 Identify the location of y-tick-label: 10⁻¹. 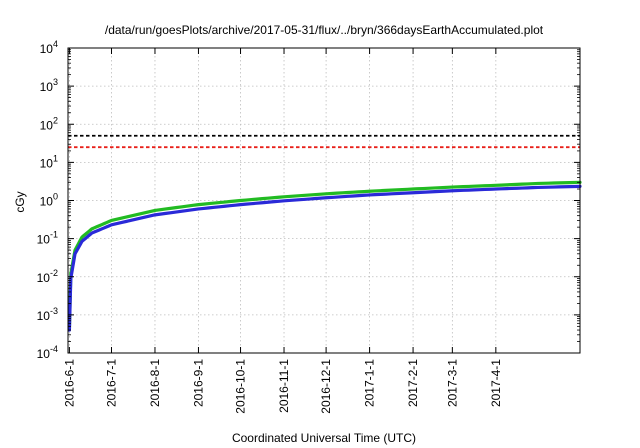
(47, 238).